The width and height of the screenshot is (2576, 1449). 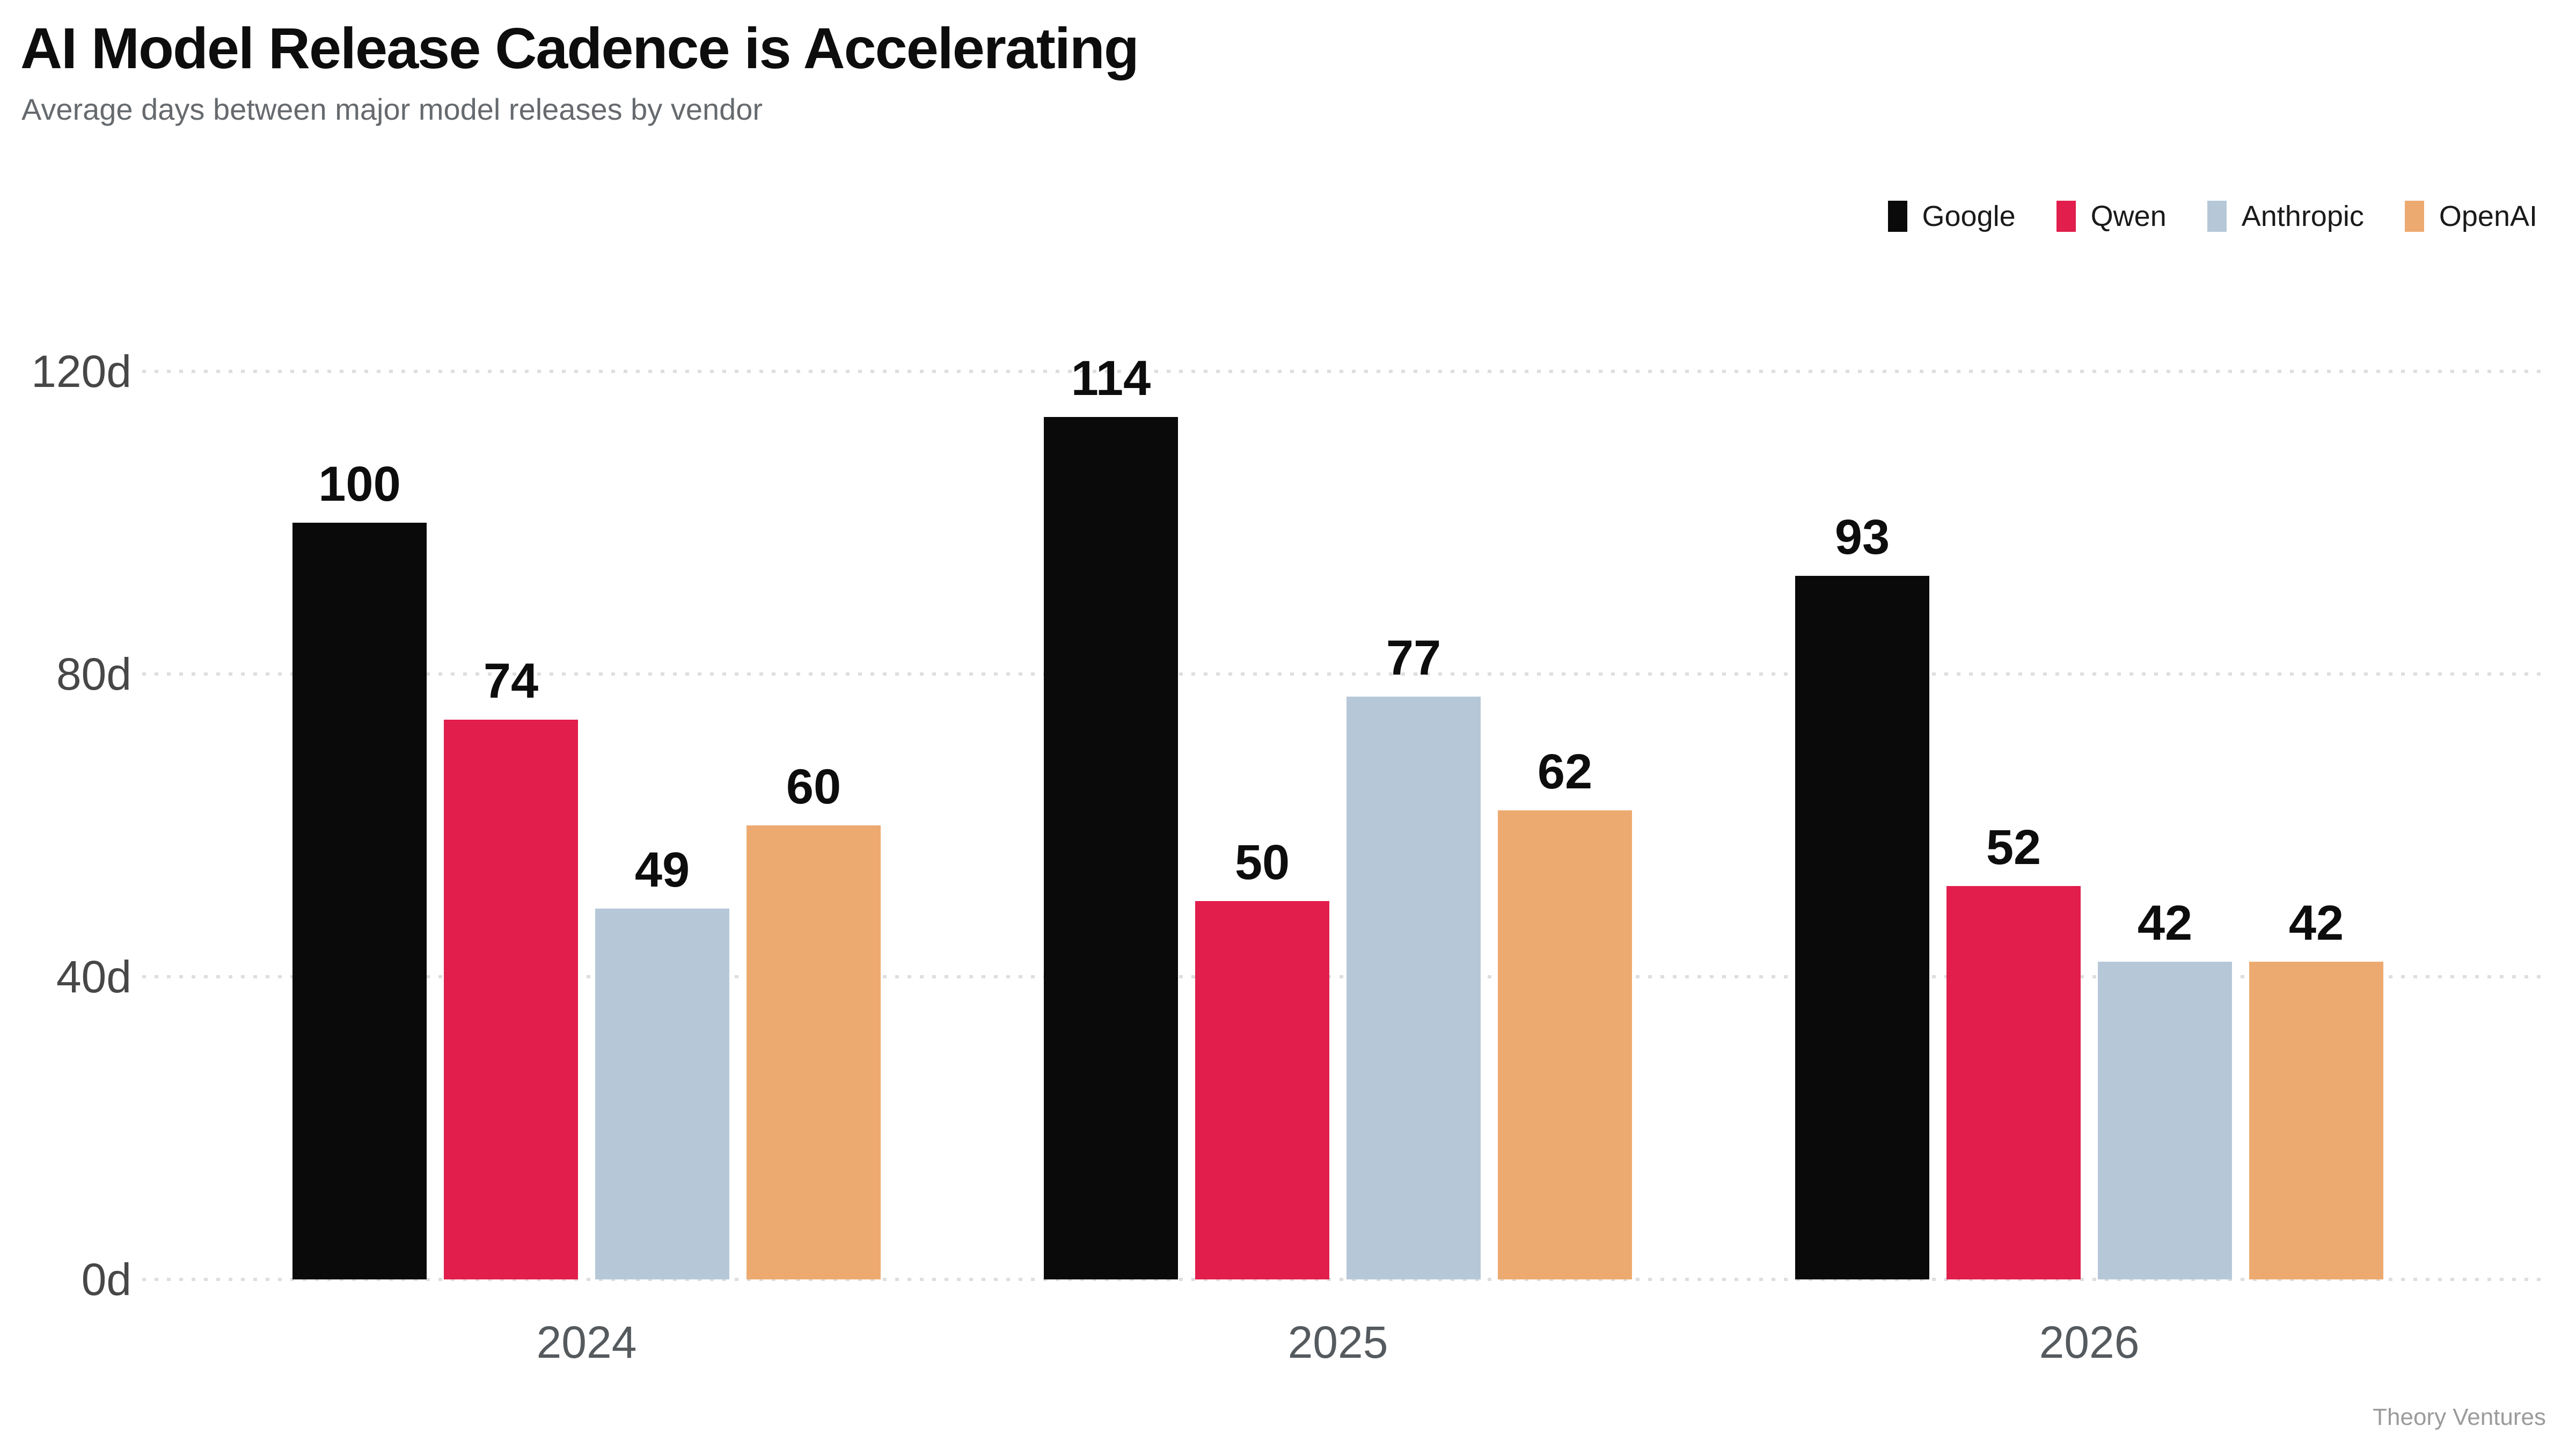 I want to click on bar-cell-openai-2026: 42, so click(x=2316, y=1088).